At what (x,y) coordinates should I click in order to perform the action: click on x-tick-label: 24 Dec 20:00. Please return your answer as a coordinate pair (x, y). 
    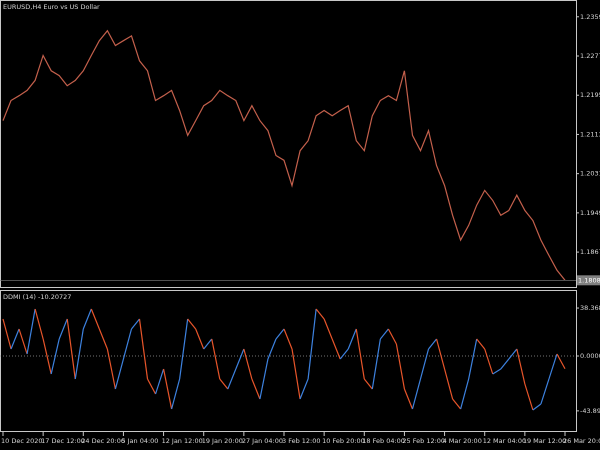
    Looking at the image, I should click on (103, 441).